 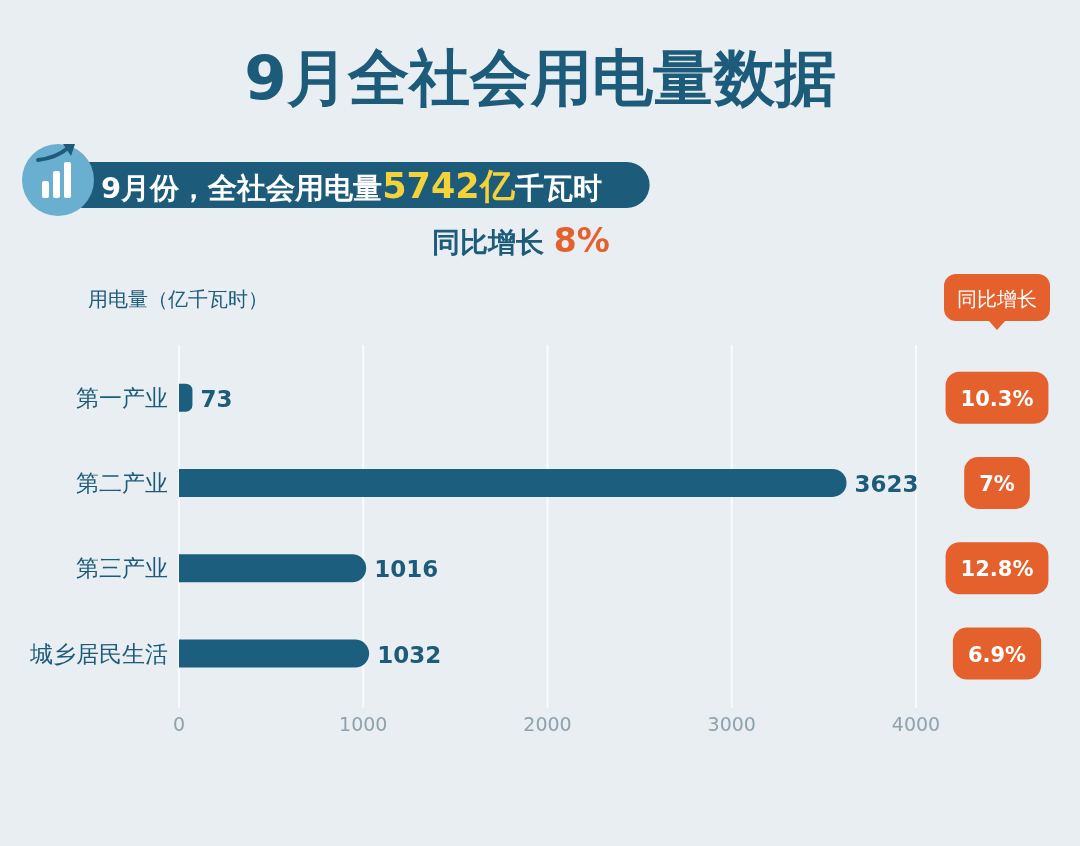 I want to click on data-label: 3623, so click(x=886, y=483).